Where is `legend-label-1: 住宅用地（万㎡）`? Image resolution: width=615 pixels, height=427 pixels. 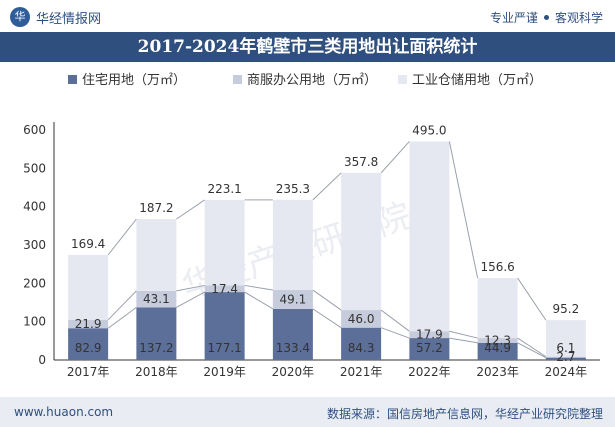 legend-label-1: 住宅用地（万㎡） is located at coordinates (134, 80).